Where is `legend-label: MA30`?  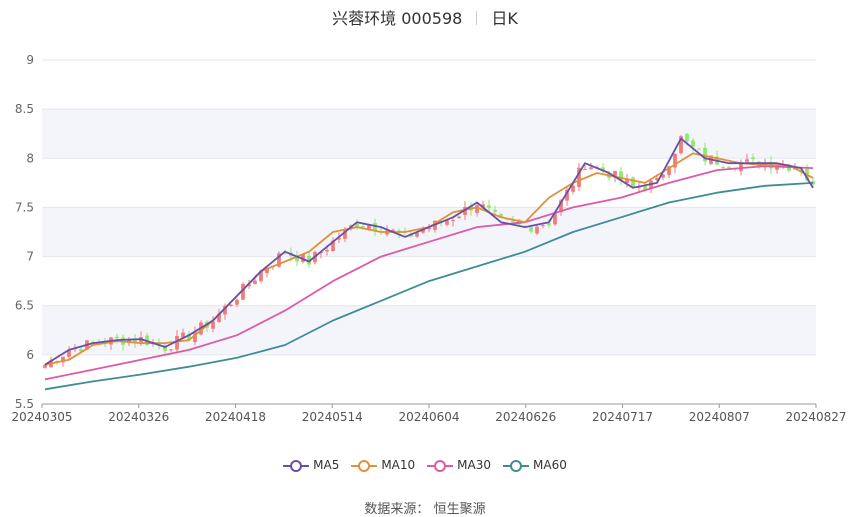 legend-label: MA30 is located at coordinates (474, 465).